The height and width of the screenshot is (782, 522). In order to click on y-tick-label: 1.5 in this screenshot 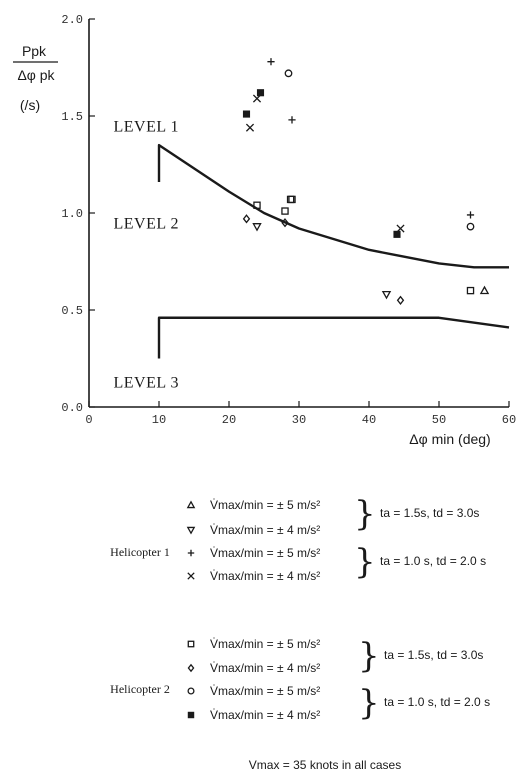, I will do `click(72, 117)`.